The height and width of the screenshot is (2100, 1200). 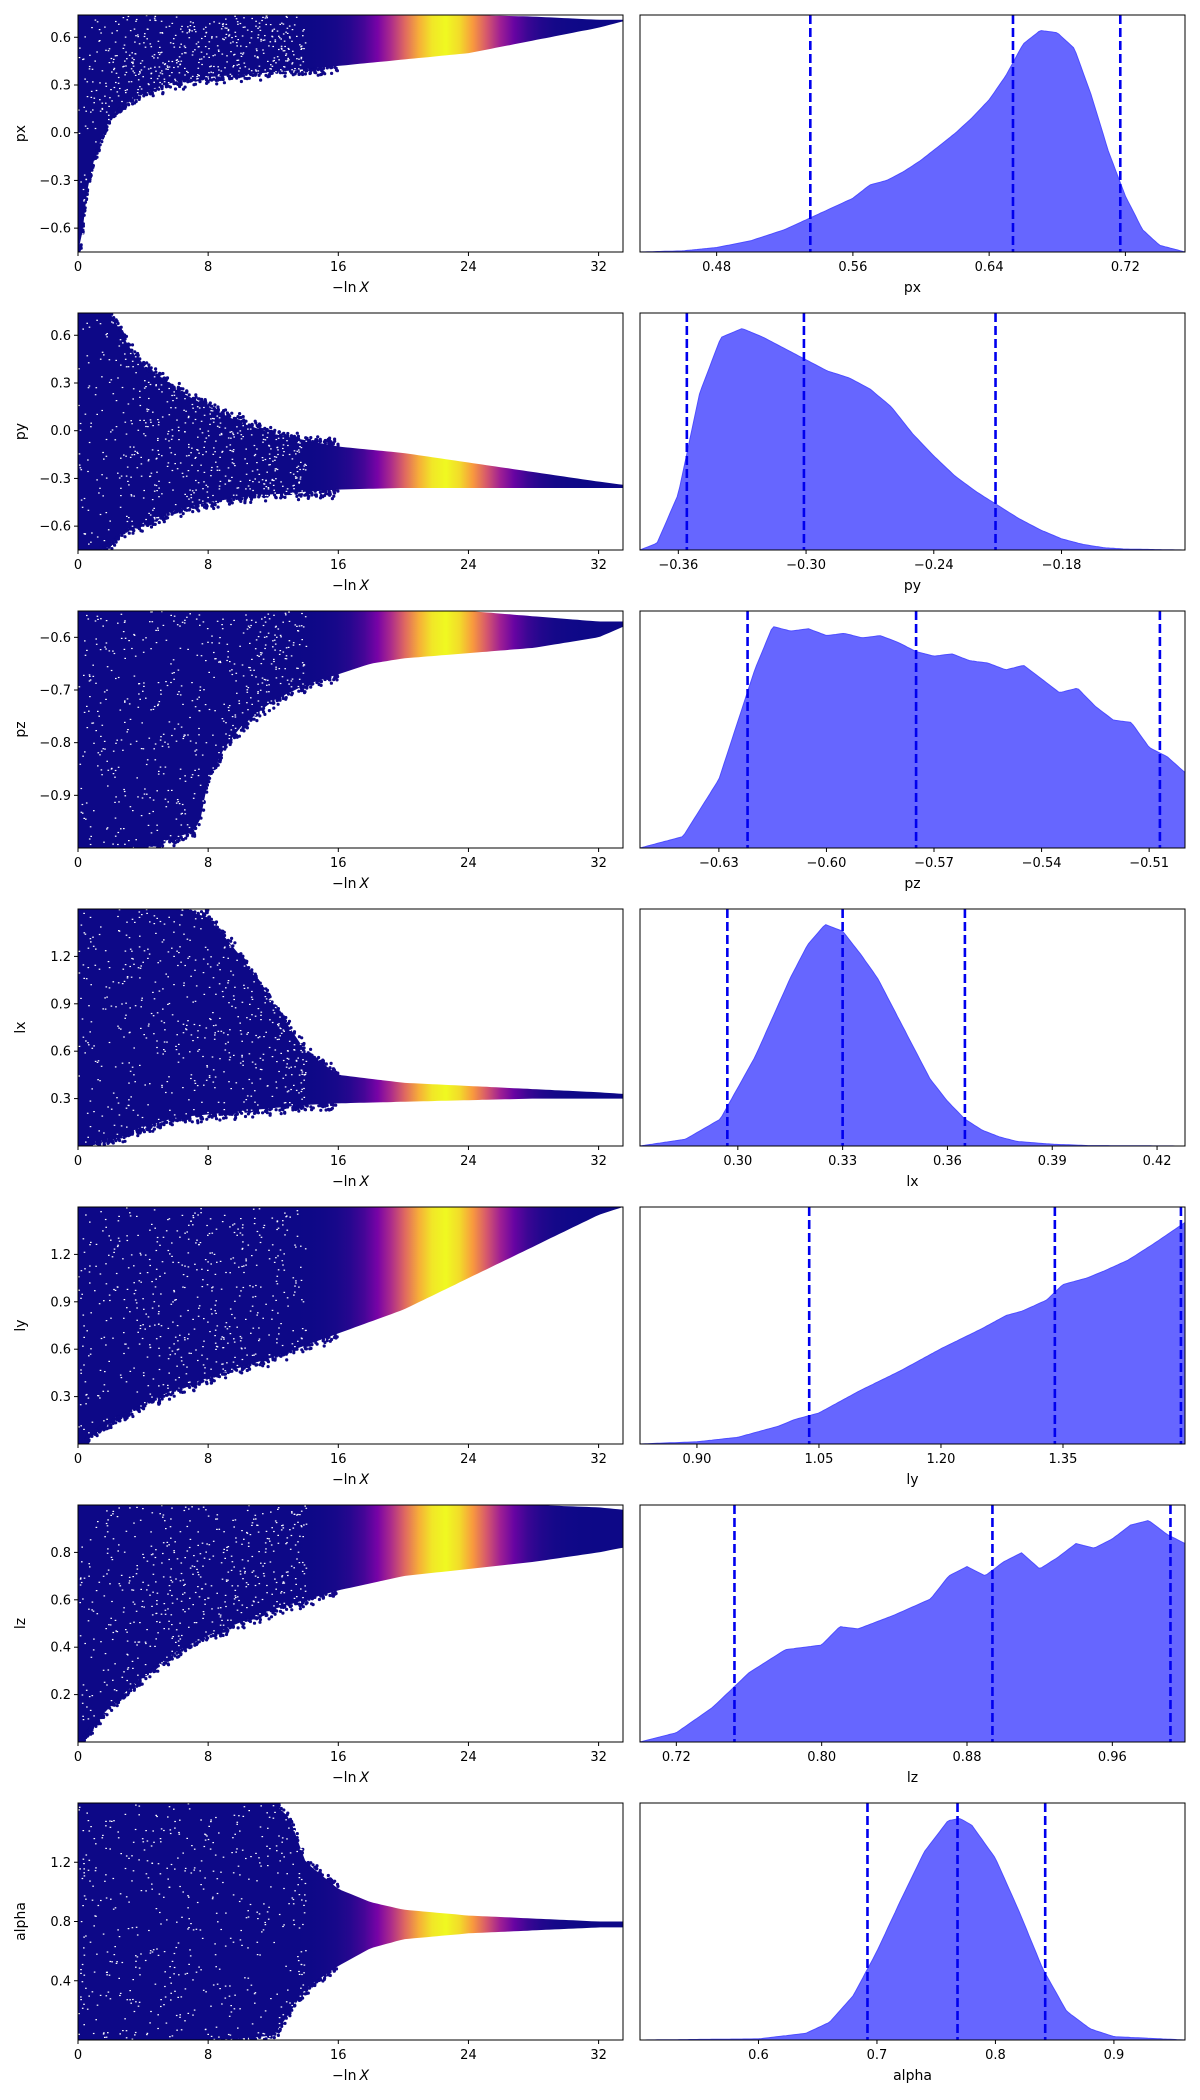 I want to click on x-tick-label: 32, so click(x=598, y=267).